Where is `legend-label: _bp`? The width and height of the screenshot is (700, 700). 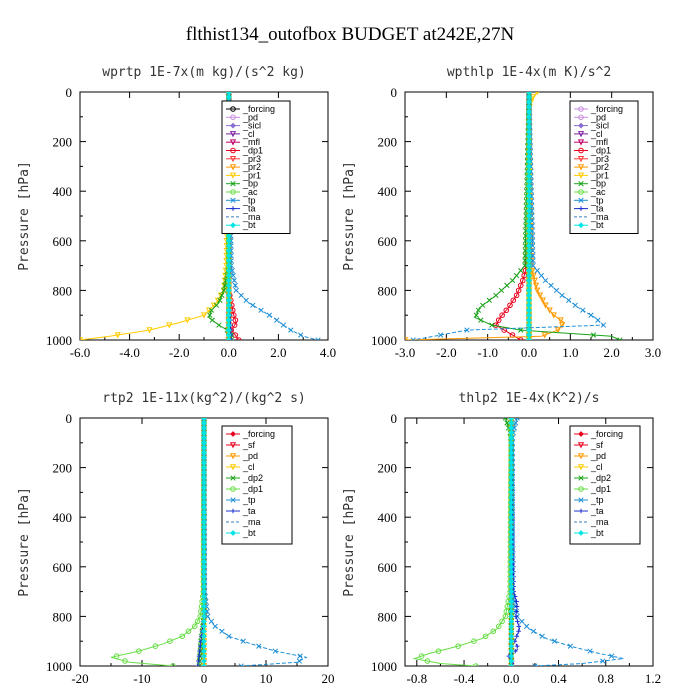 legend-label: _bp is located at coordinates (598, 184).